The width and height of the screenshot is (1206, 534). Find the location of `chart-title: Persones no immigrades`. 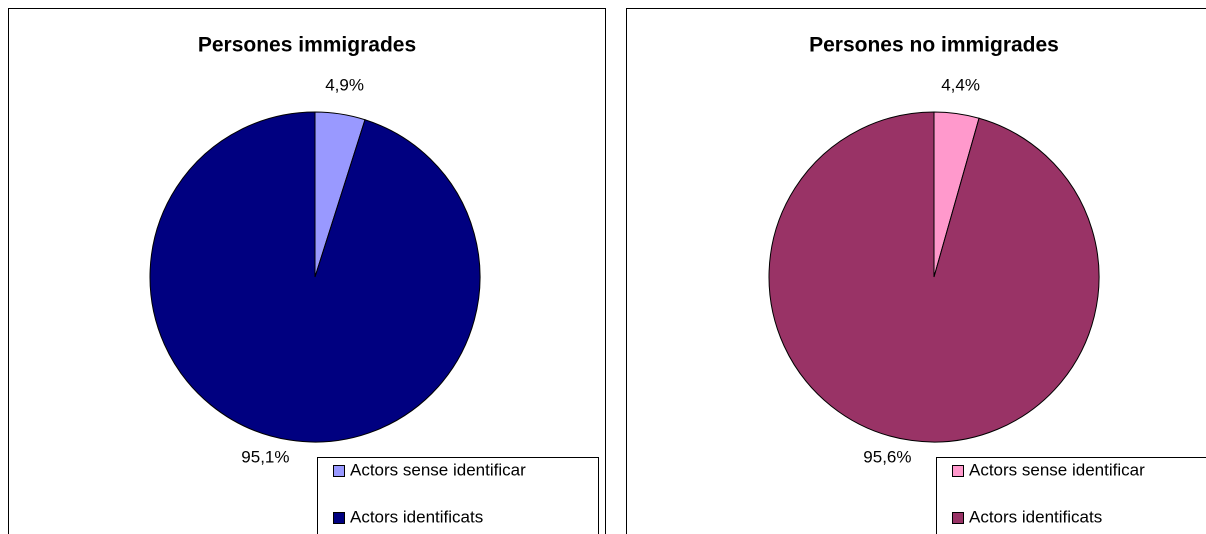

chart-title: Persones no immigrades is located at coordinates (934, 45).